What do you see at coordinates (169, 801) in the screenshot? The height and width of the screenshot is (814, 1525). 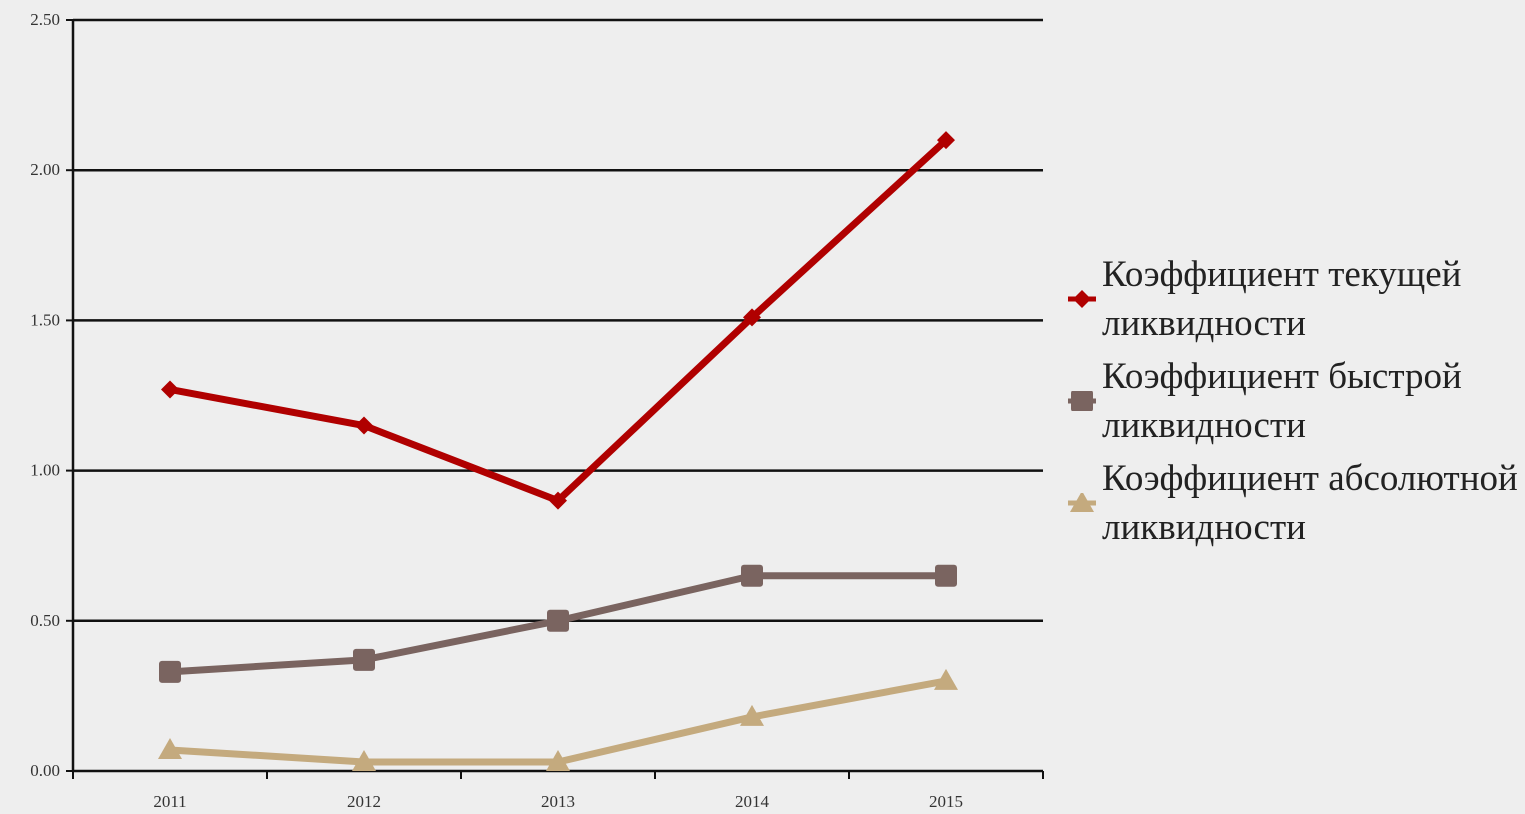 I see `x-tick-label: 2011` at bounding box center [169, 801].